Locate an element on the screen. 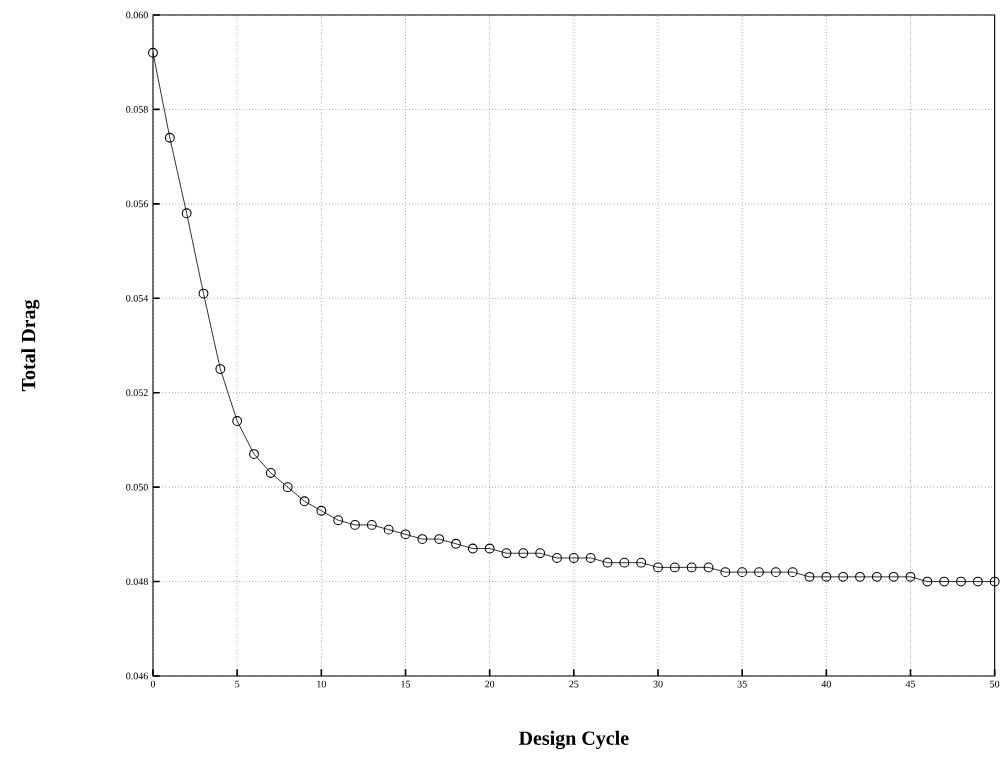 This screenshot has width=1006, height=768. y-tick-label: 0.056 is located at coordinates (137, 204).